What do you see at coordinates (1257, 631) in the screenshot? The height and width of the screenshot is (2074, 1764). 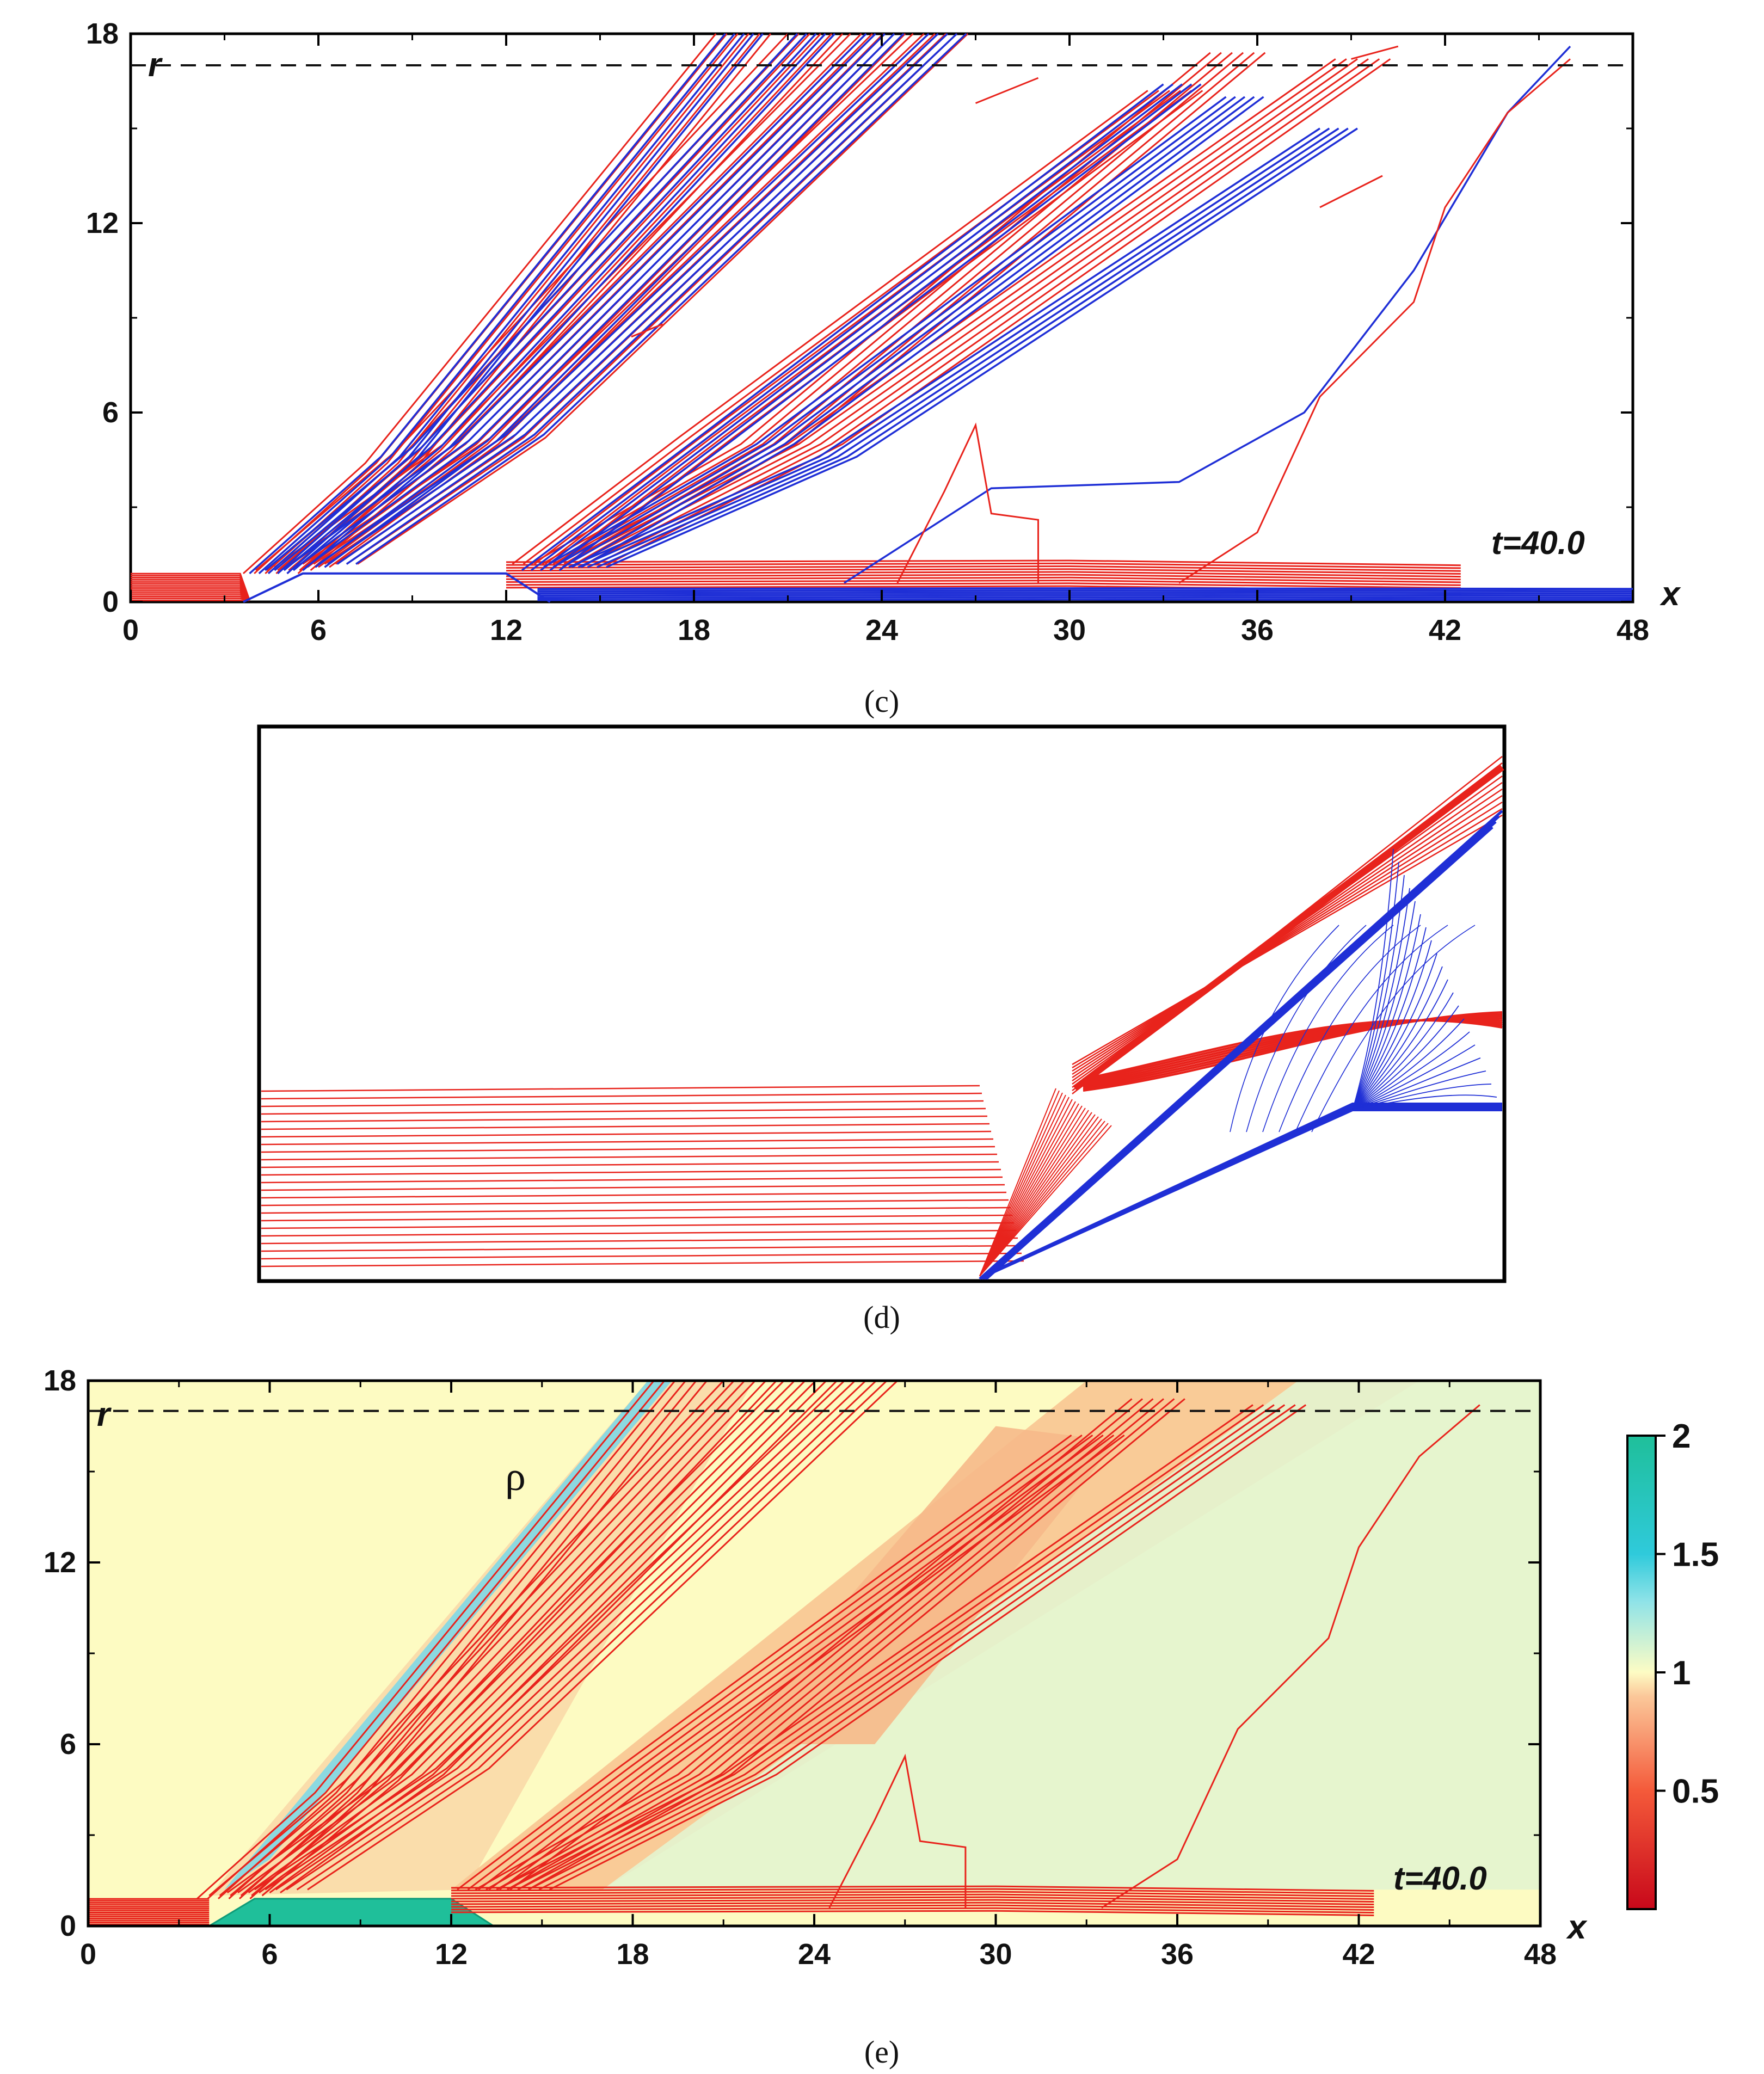 I see `panel-c-x-tick-label-36: 36` at bounding box center [1257, 631].